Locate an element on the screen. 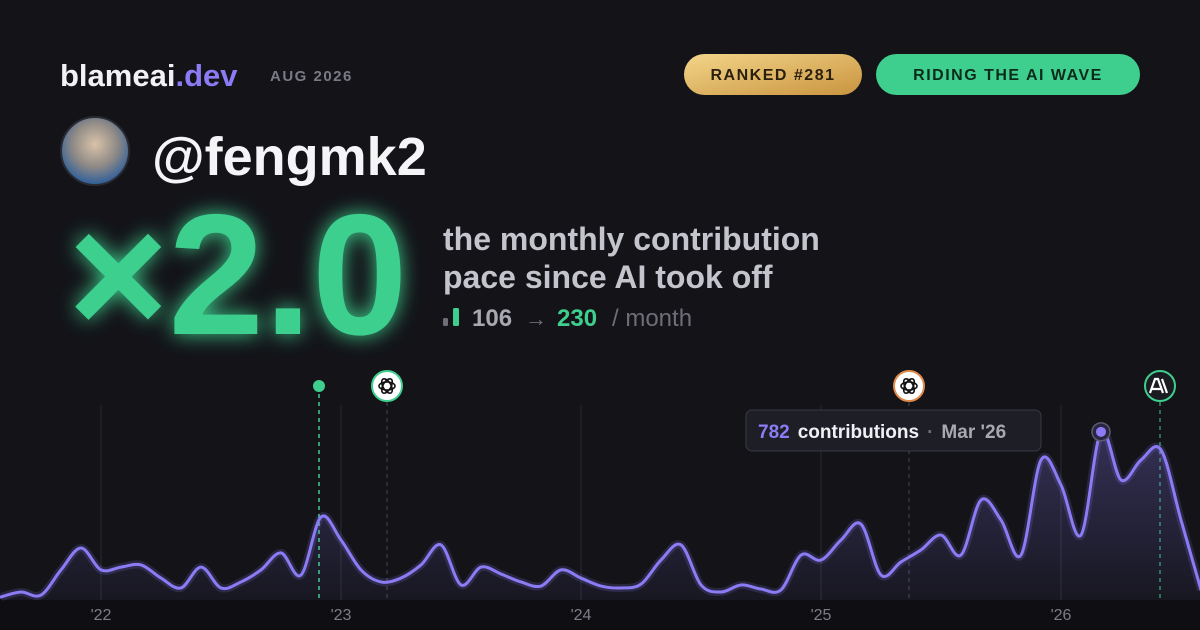 This screenshot has width=1200, height=630. tooltip-value: 782 is located at coordinates (774, 432).